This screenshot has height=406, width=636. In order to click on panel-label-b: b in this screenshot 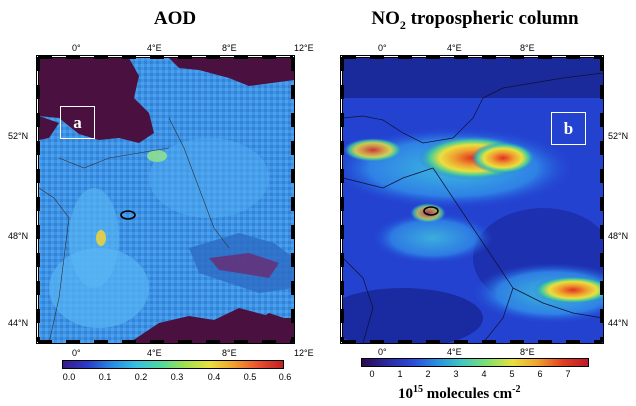, I will do `click(568, 128)`.